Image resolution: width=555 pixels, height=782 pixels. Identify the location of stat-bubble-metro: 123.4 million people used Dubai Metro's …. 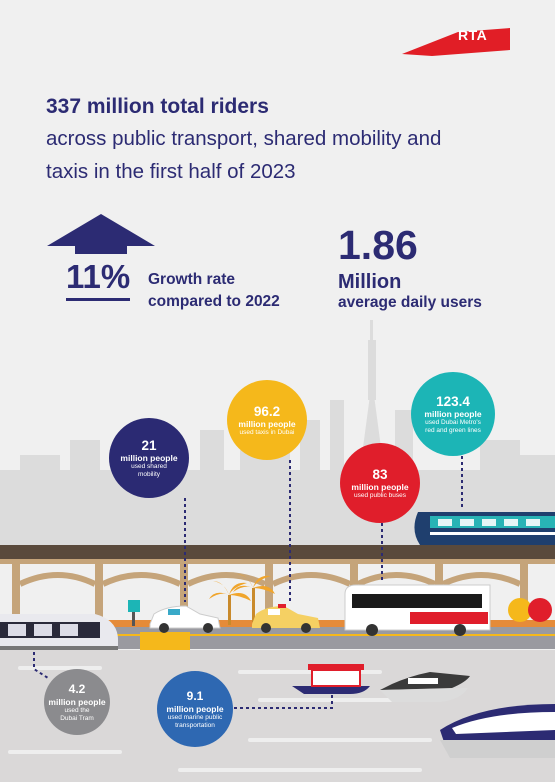
(453, 414).